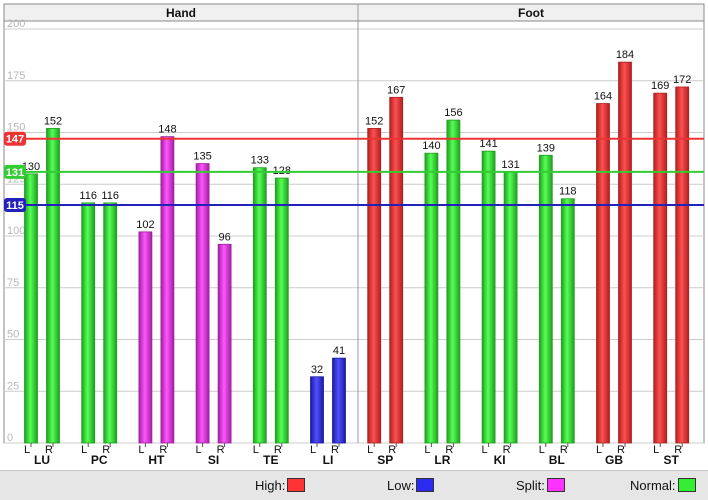  I want to click on legend-item-split: Split:, so click(540, 485).